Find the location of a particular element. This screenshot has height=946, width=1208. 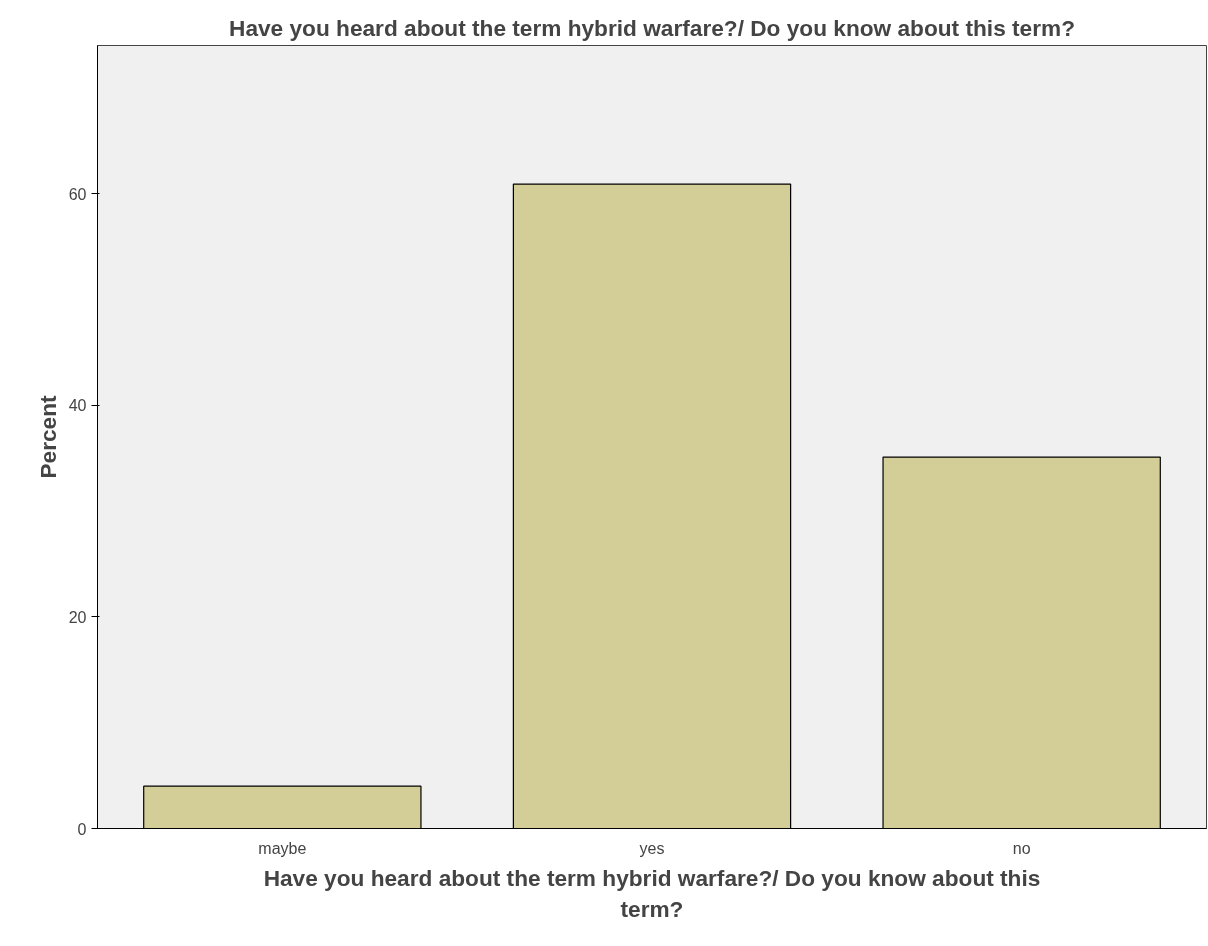

x-tick-label: maybe is located at coordinates (282, 848).